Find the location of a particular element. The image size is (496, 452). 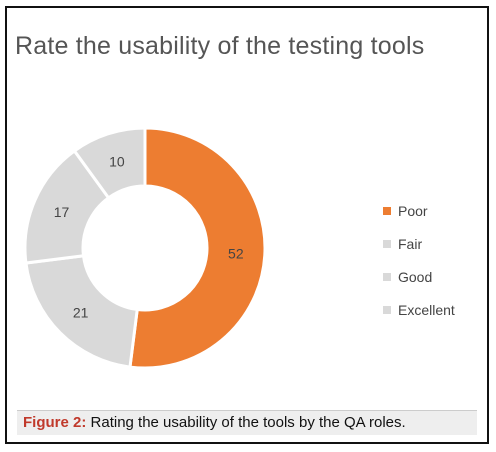

legend-swatch-fair is located at coordinates (387, 243).